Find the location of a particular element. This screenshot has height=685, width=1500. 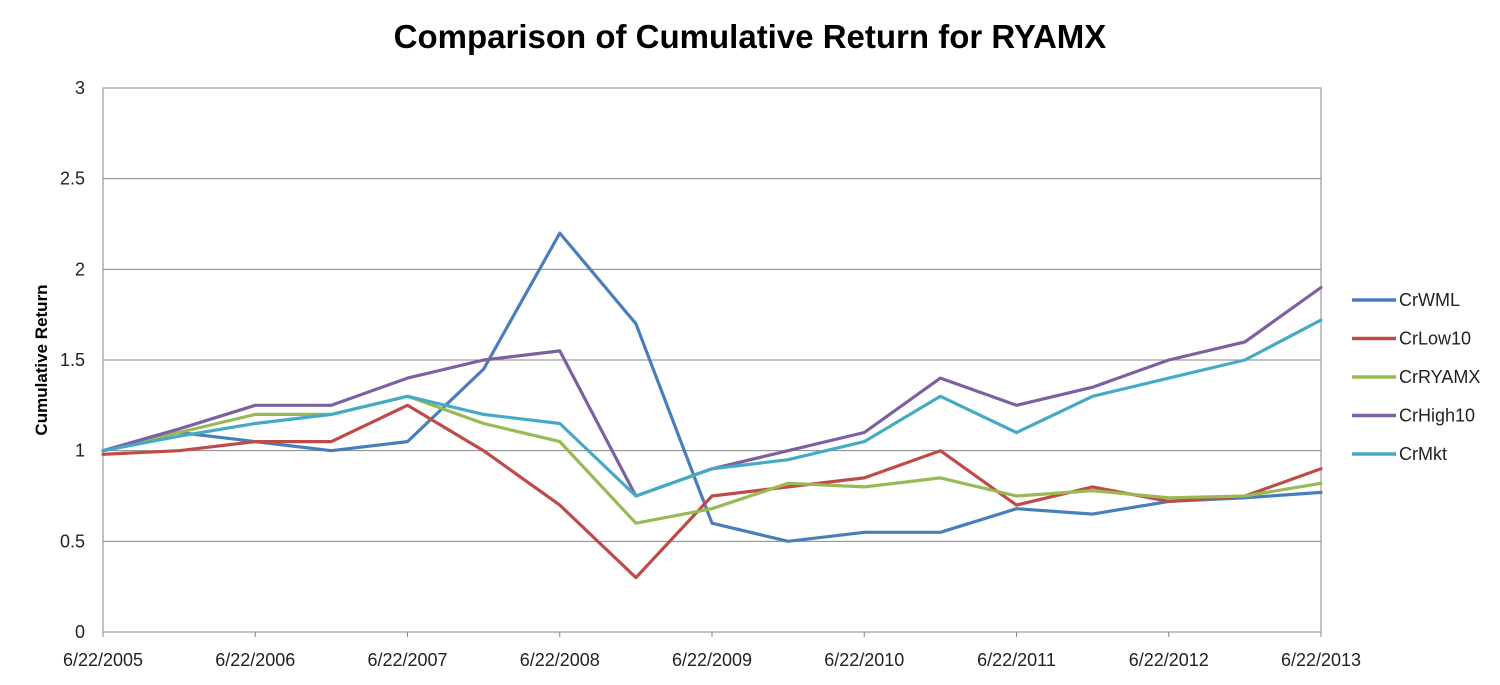

x-tick-label: 6/22/2012 is located at coordinates (1169, 660).